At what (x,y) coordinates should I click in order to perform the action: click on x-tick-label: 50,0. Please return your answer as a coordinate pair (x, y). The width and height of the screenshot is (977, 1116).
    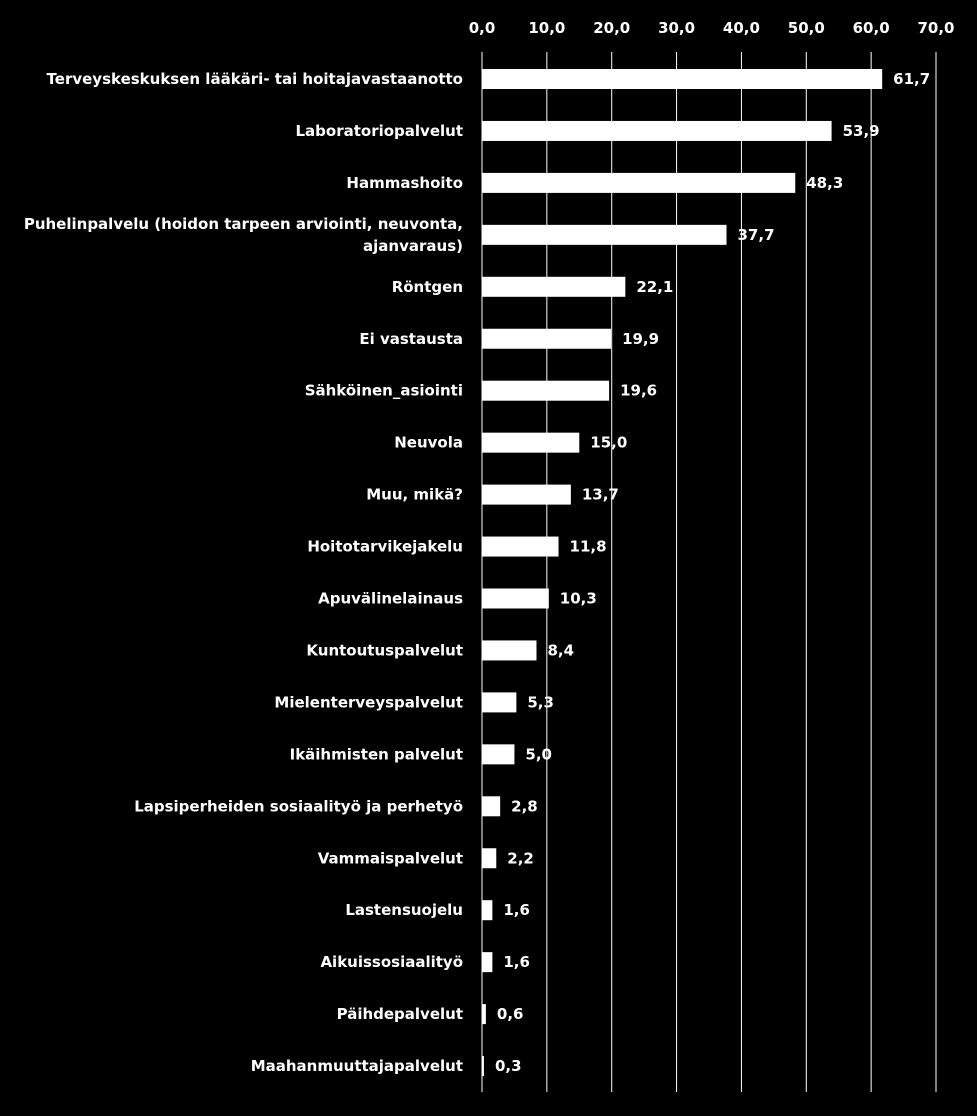
    Looking at the image, I should click on (806, 28).